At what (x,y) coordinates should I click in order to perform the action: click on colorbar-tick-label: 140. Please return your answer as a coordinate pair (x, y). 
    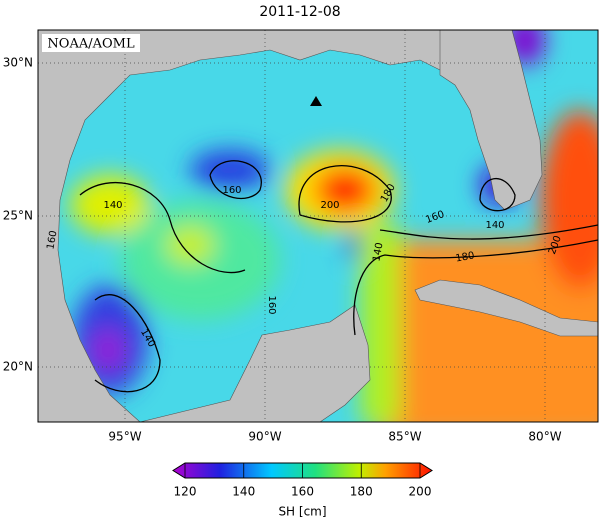
    Looking at the image, I should click on (243, 492).